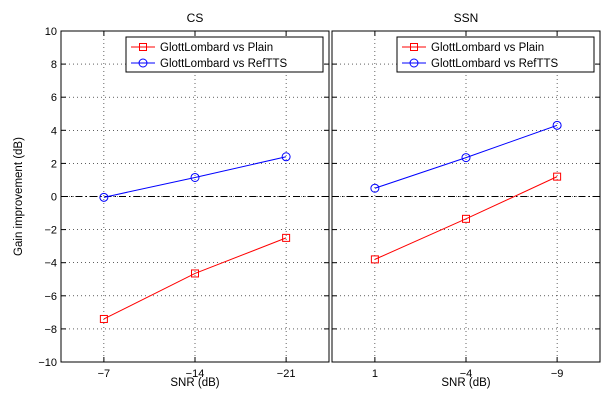 This screenshot has height=399, width=602. I want to click on y-tick-label: 2, so click(54, 164).